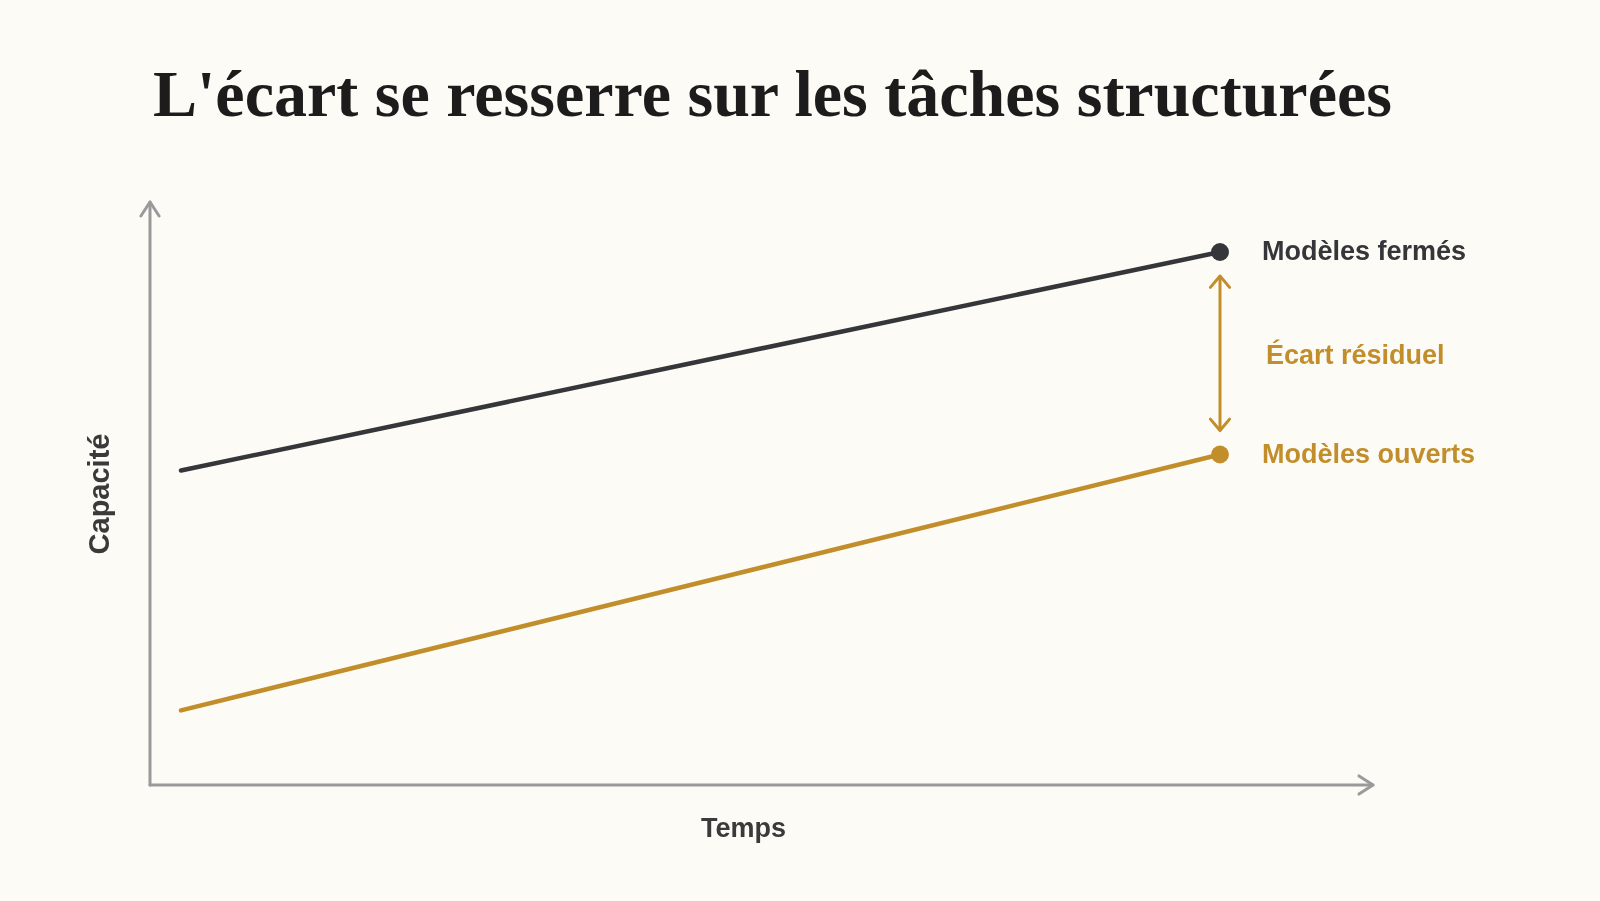  Describe the element at coordinates (1364, 251) in the screenshot. I see `series-label: Modèles fermés` at that location.